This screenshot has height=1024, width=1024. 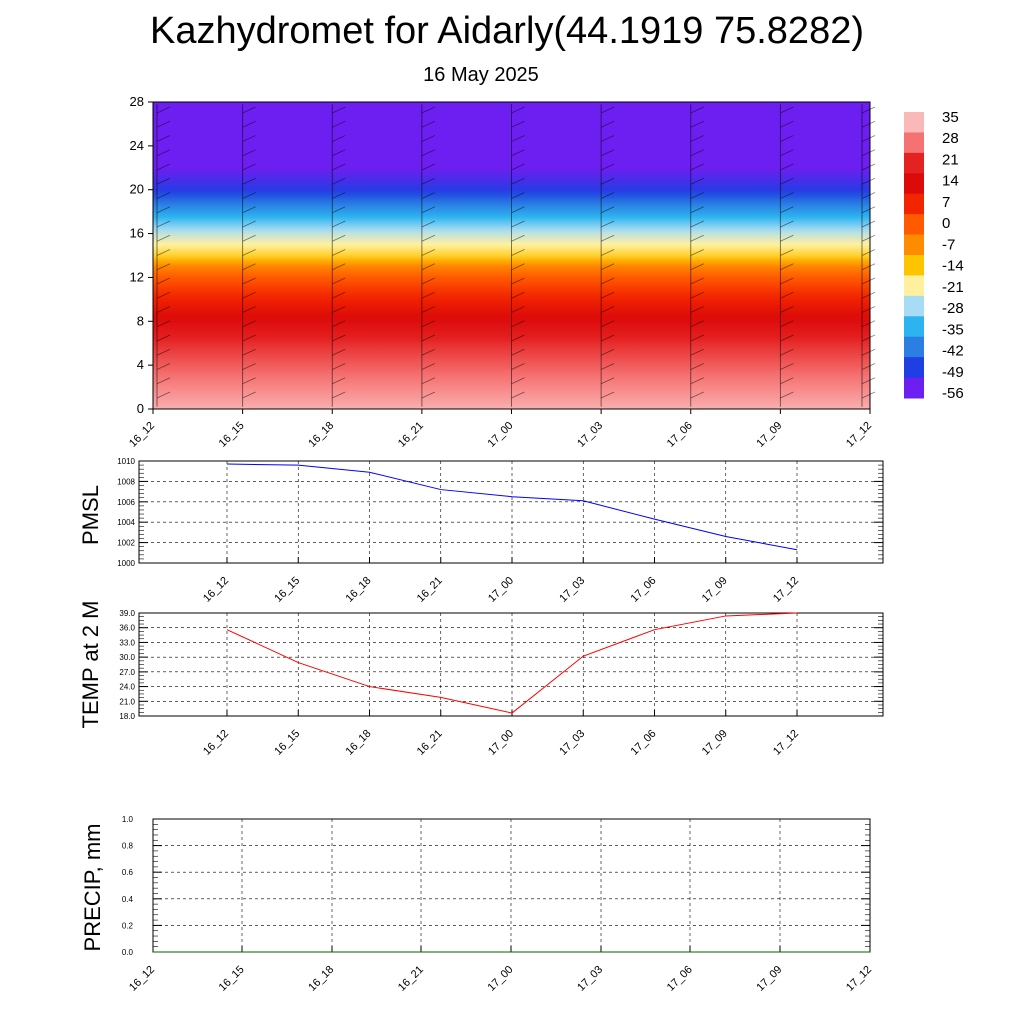 What do you see at coordinates (953, 266) in the screenshot?
I see `colorbar-label: -14` at bounding box center [953, 266].